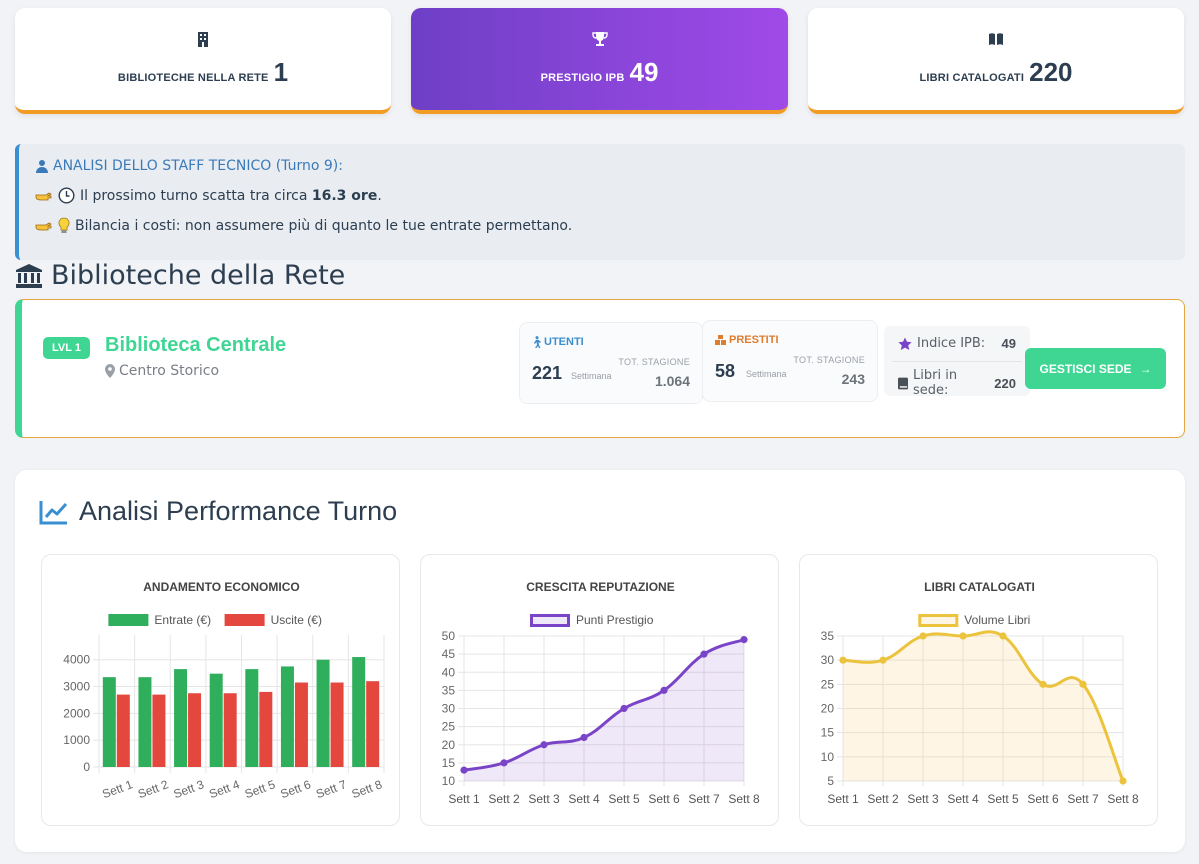 This screenshot has width=1199, height=864. Describe the element at coordinates (198, 166) in the screenshot. I see `analysis-header-text: ANALISI DELLO STAFF TECNICO (Turno 9):` at that location.